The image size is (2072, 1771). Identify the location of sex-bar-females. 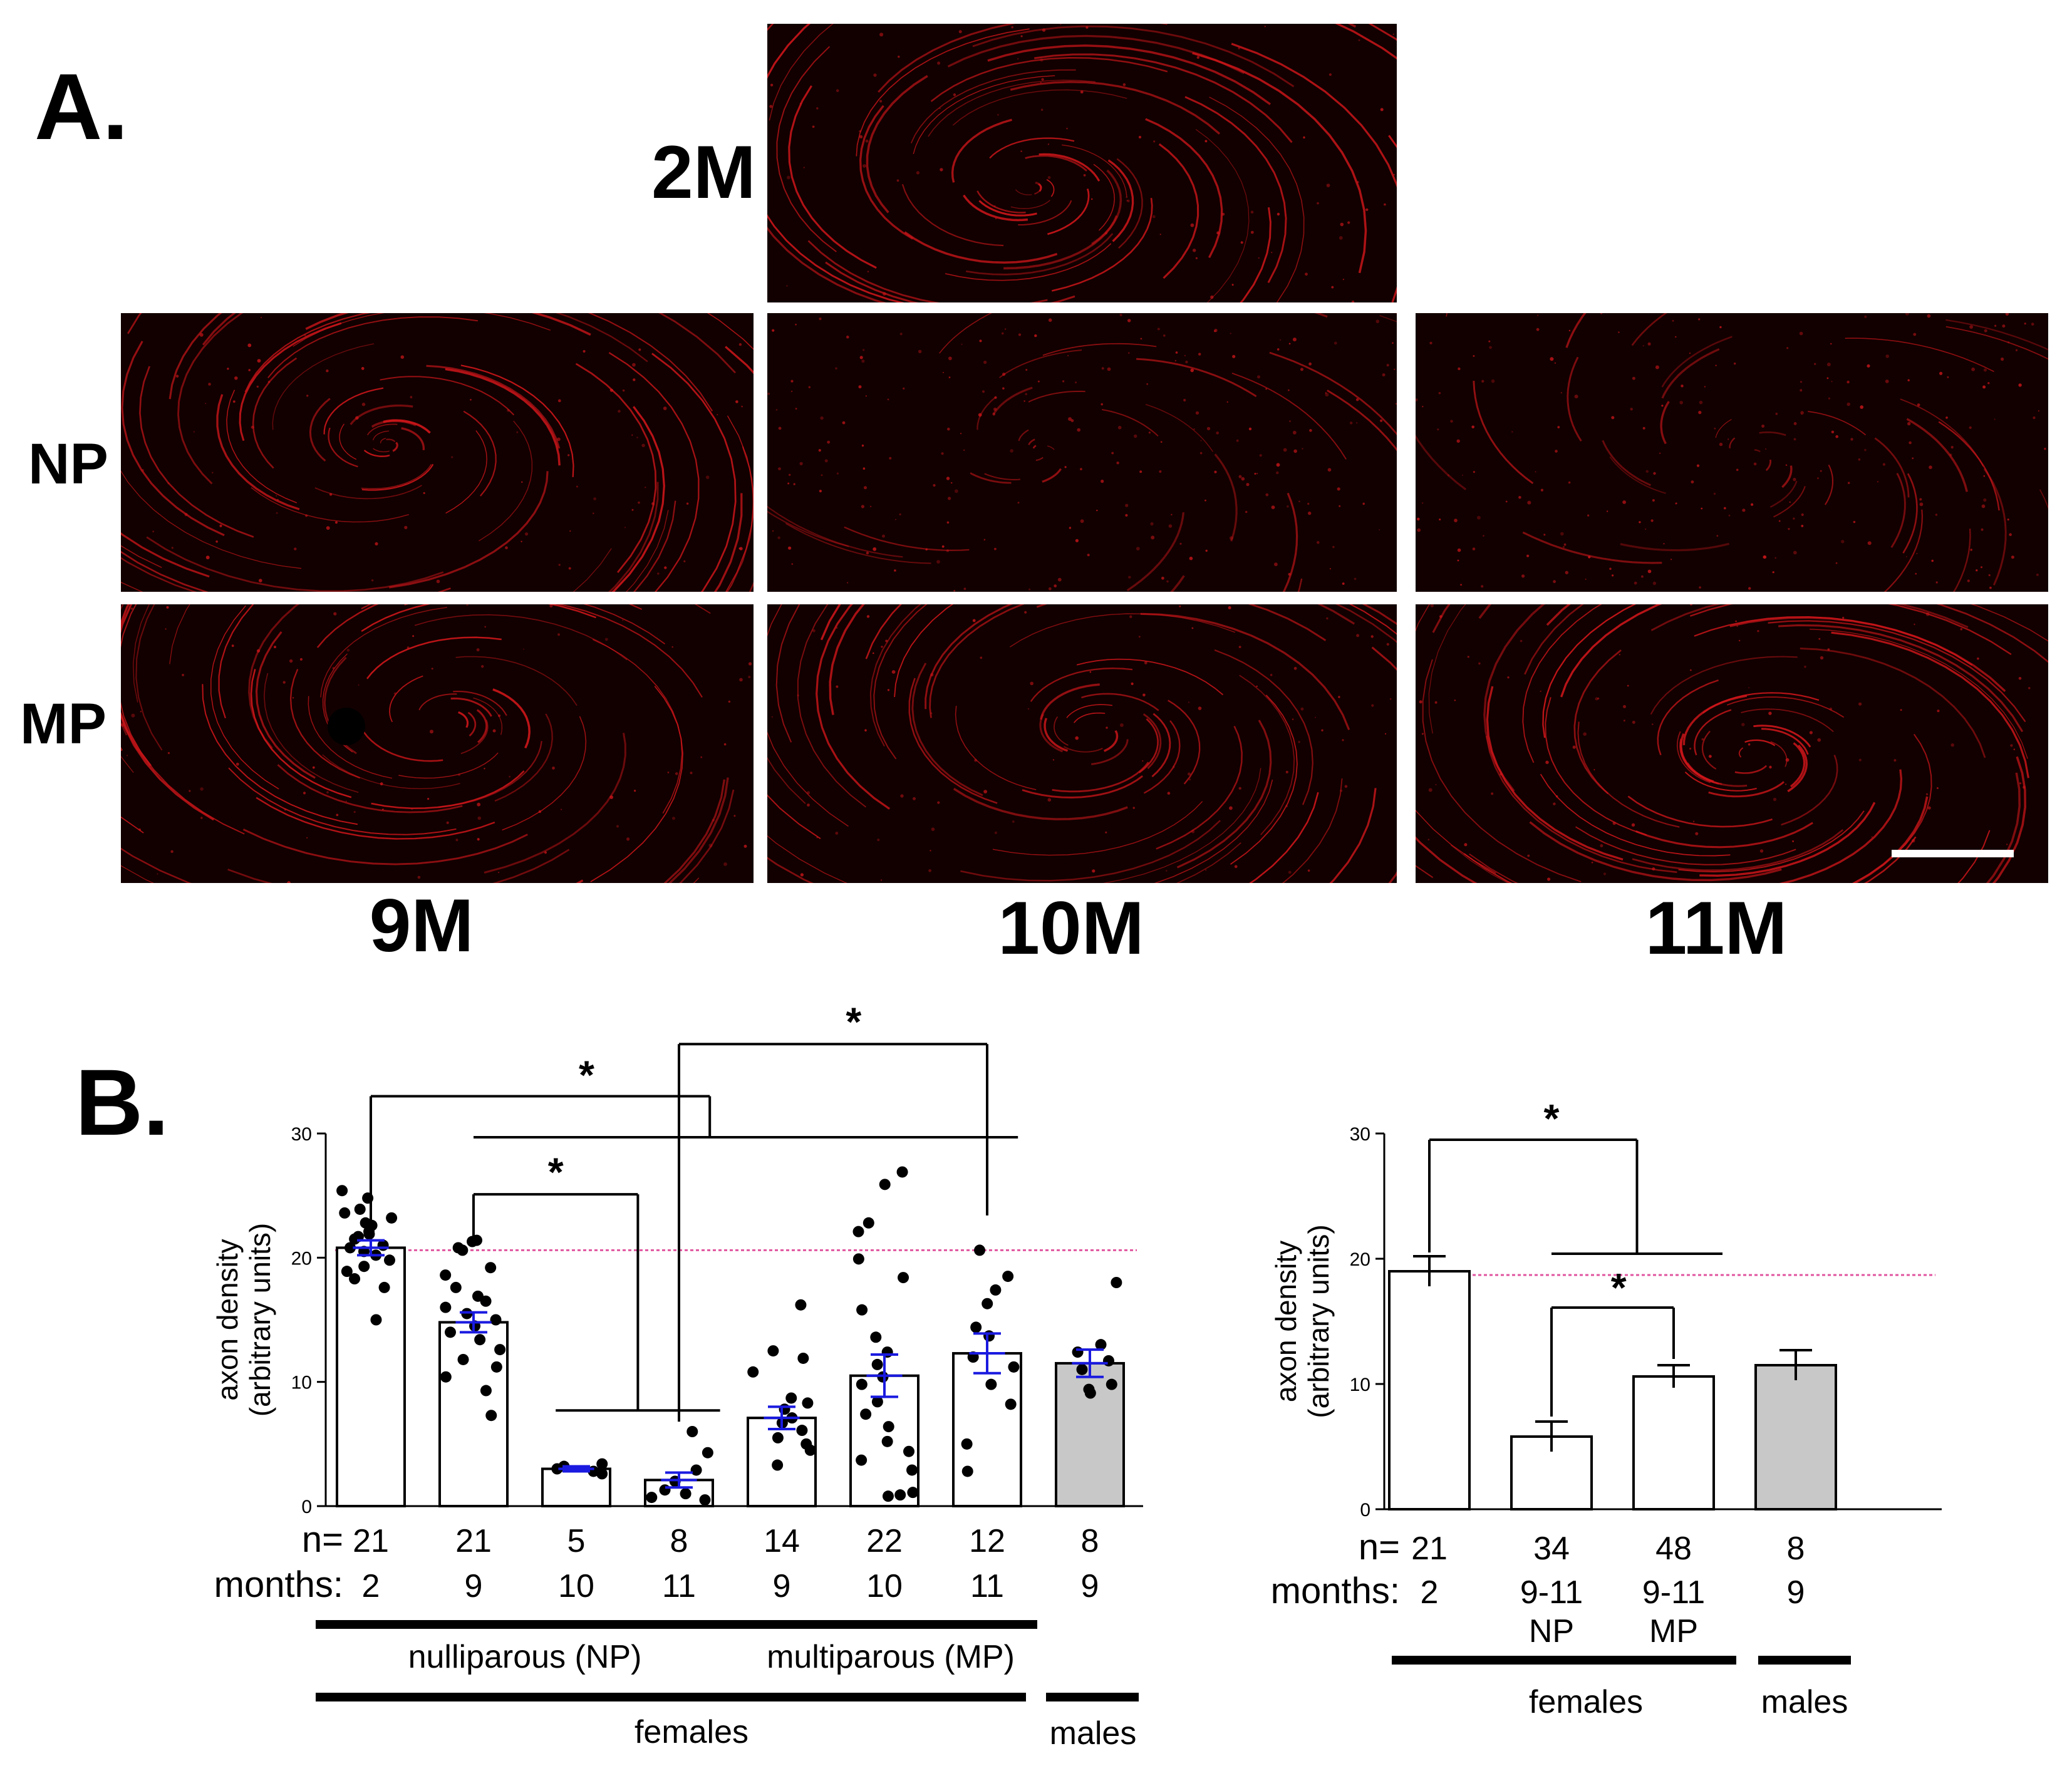
(671, 1697).